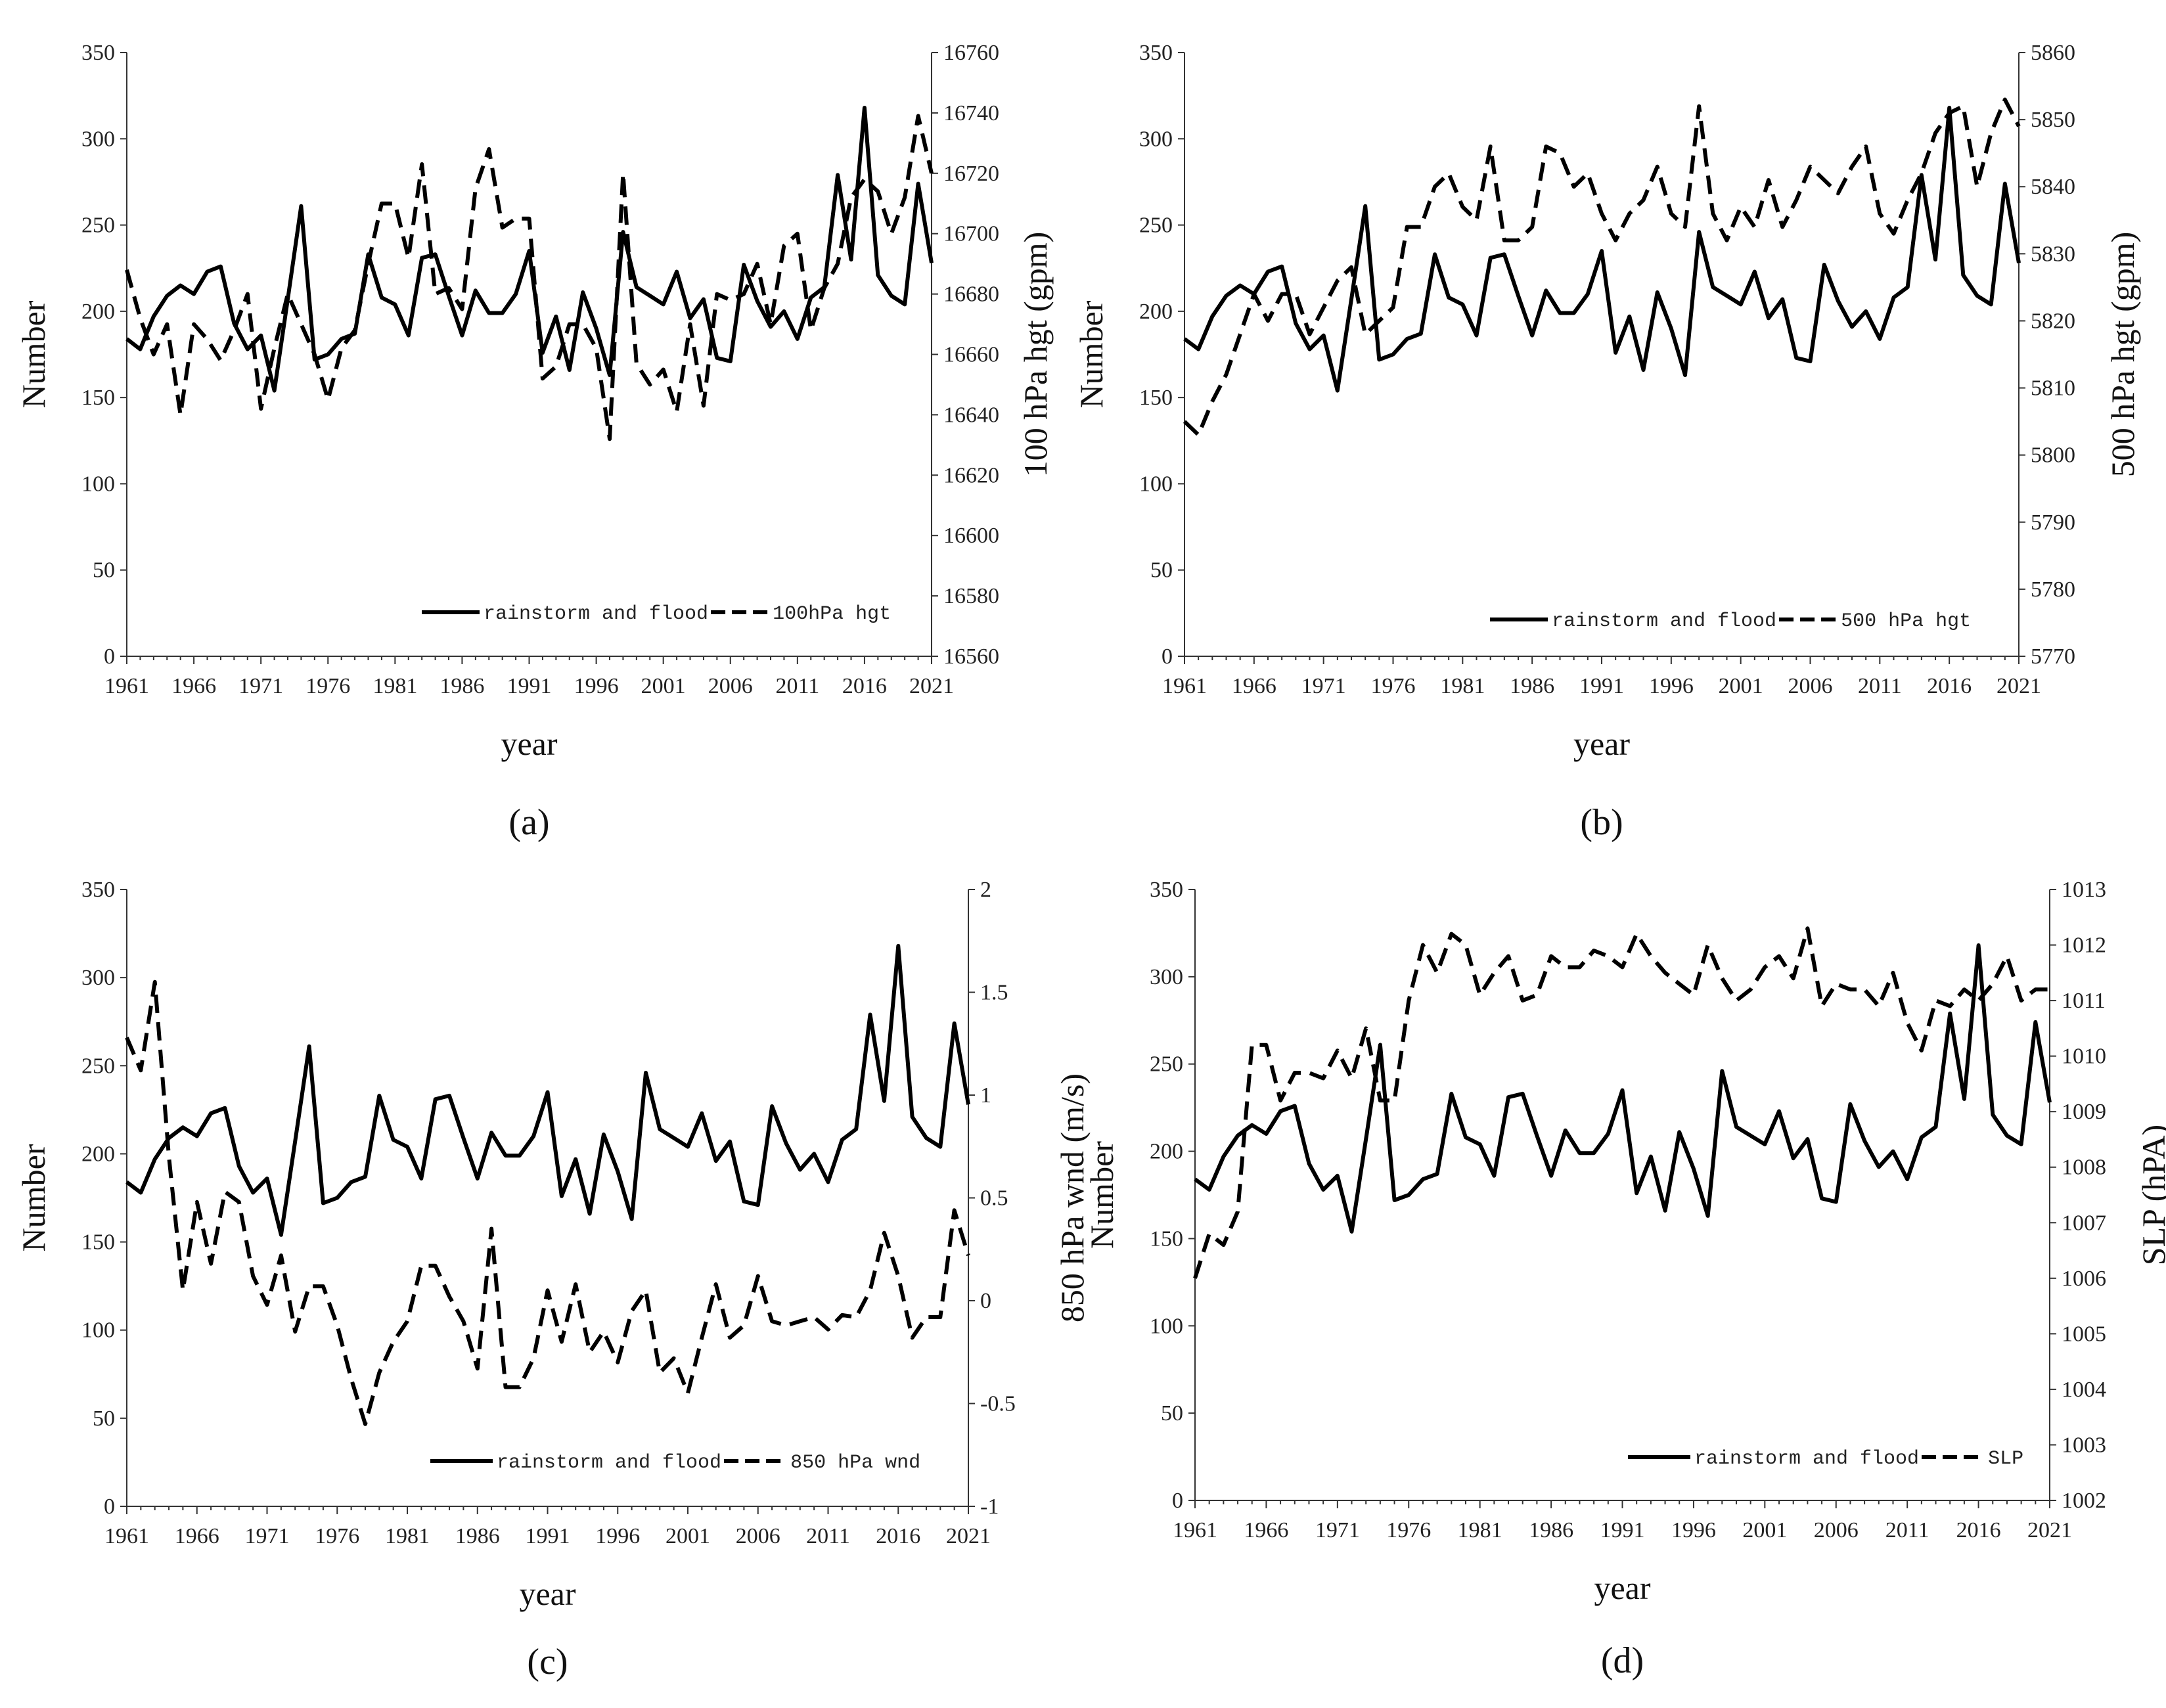 The width and height of the screenshot is (2166, 1708). I want to click on right-tick-label: 5780, so click(2053, 589).